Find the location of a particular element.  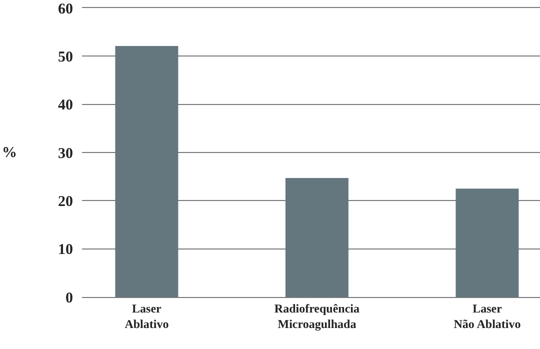

x-tick-label: Laser Ablativo is located at coordinates (146, 316).